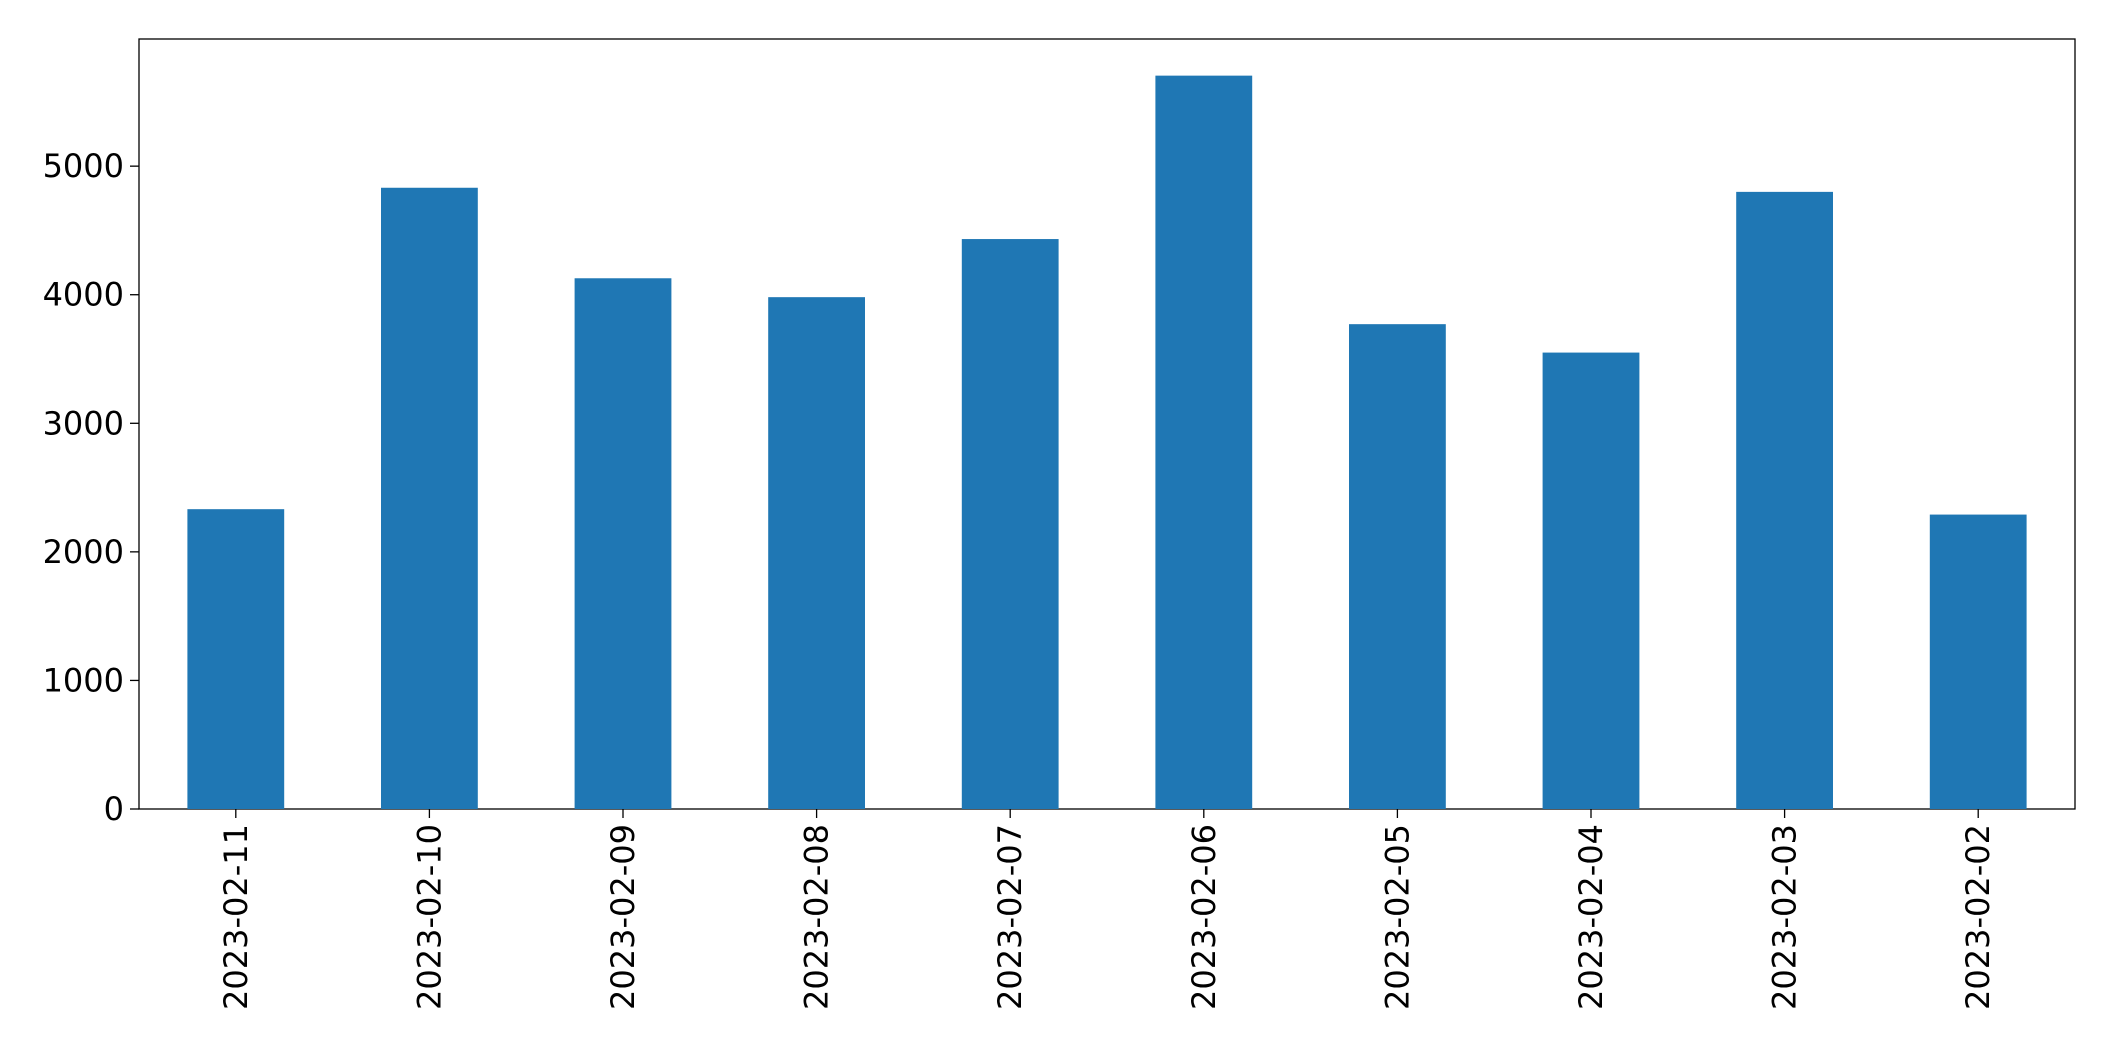 This screenshot has width=2115, height=1061. What do you see at coordinates (114, 809) in the screenshot?
I see `y-tick-label: 0` at bounding box center [114, 809].